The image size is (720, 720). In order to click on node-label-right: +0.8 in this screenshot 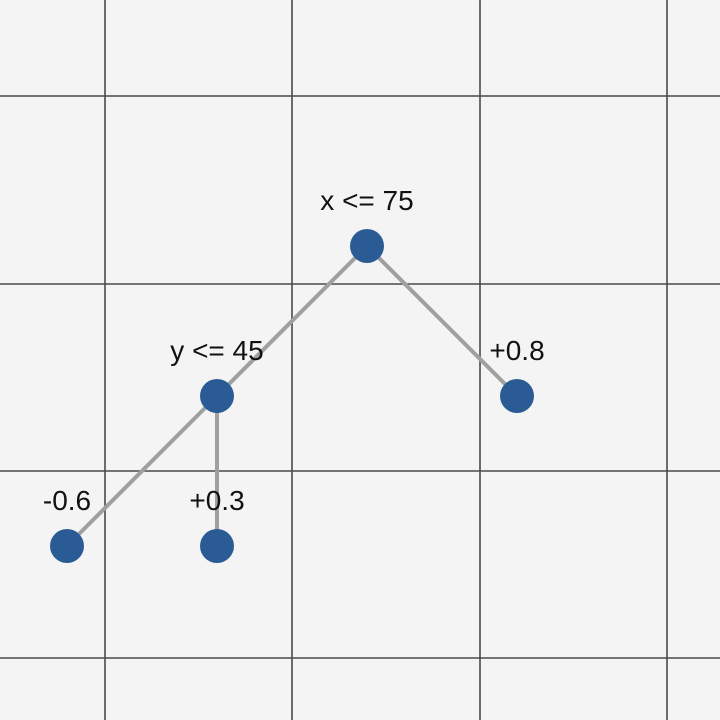, I will do `click(516, 350)`.